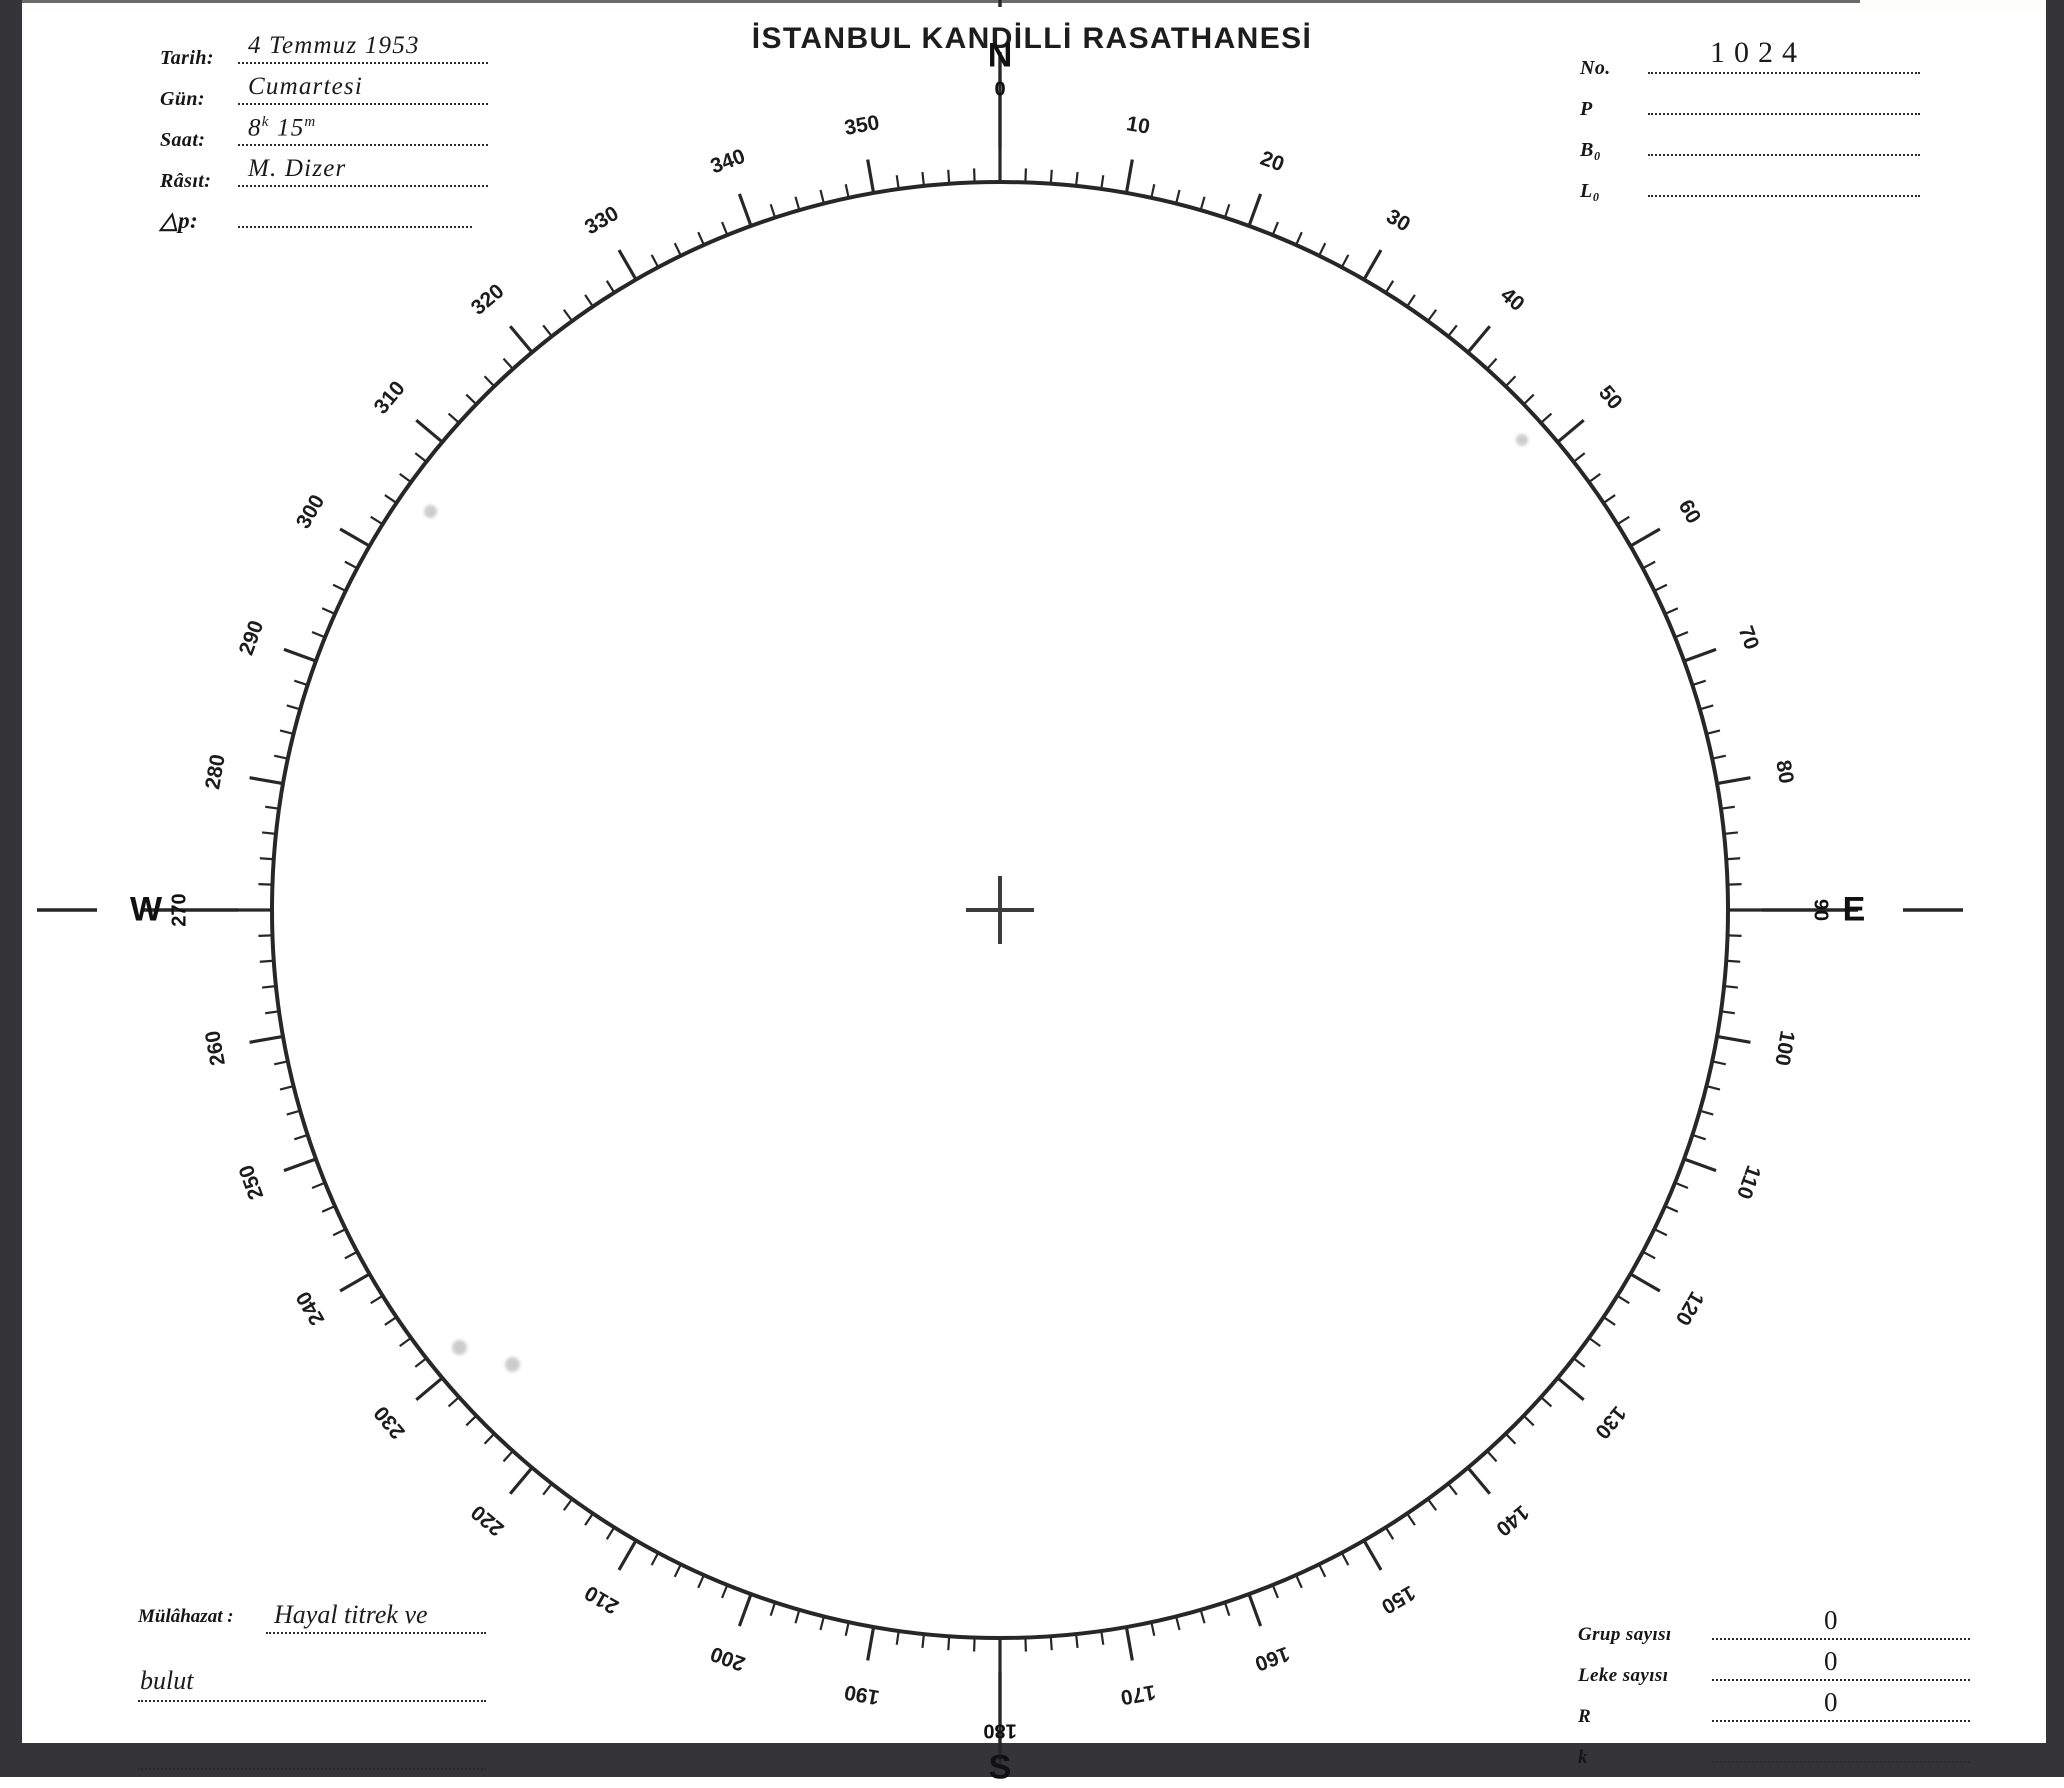 This screenshot has height=1788, width=2064. What do you see at coordinates (1138, 126) in the screenshot?
I see `dial-degree-label-10: 10` at bounding box center [1138, 126].